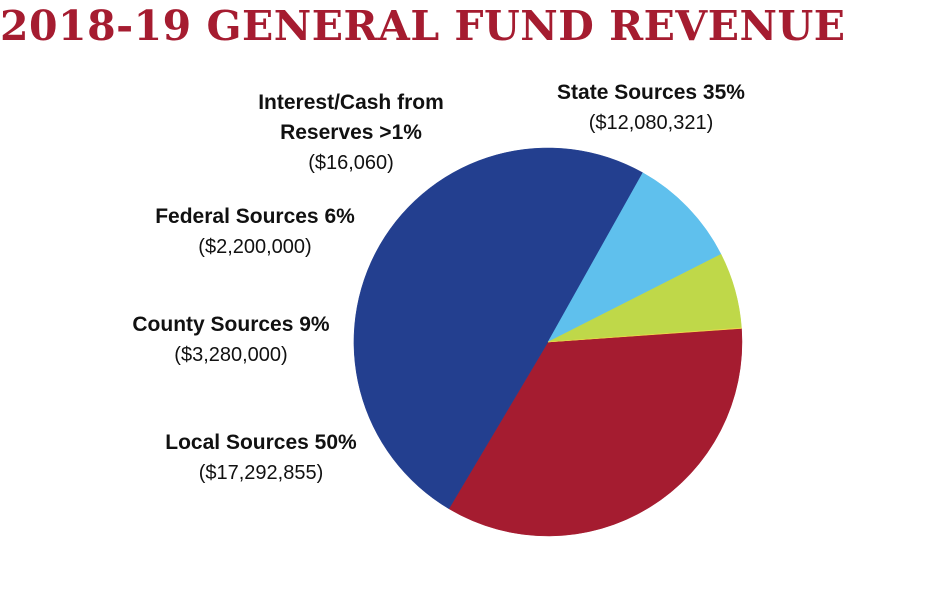  I want to click on slice-amount-county: ($3,280,000), so click(231, 355).